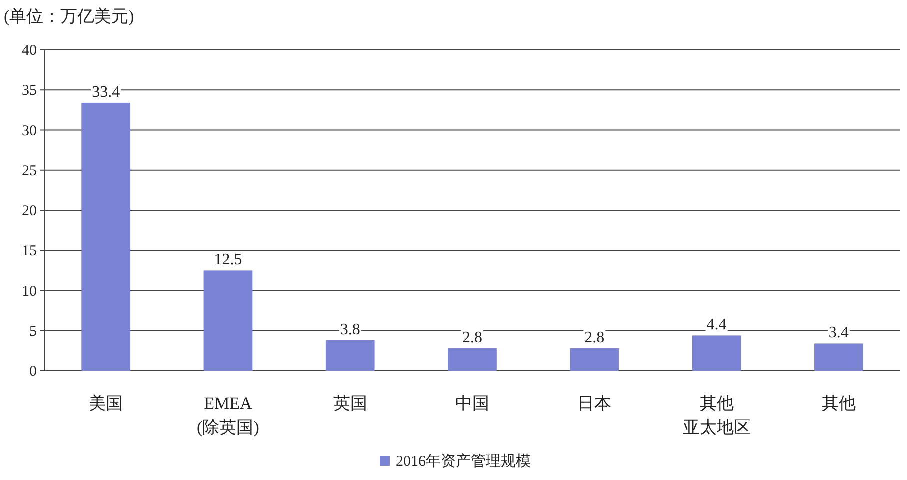 The image size is (907, 480). I want to click on y-axis-title: (单位：万亿美元), so click(69, 16).